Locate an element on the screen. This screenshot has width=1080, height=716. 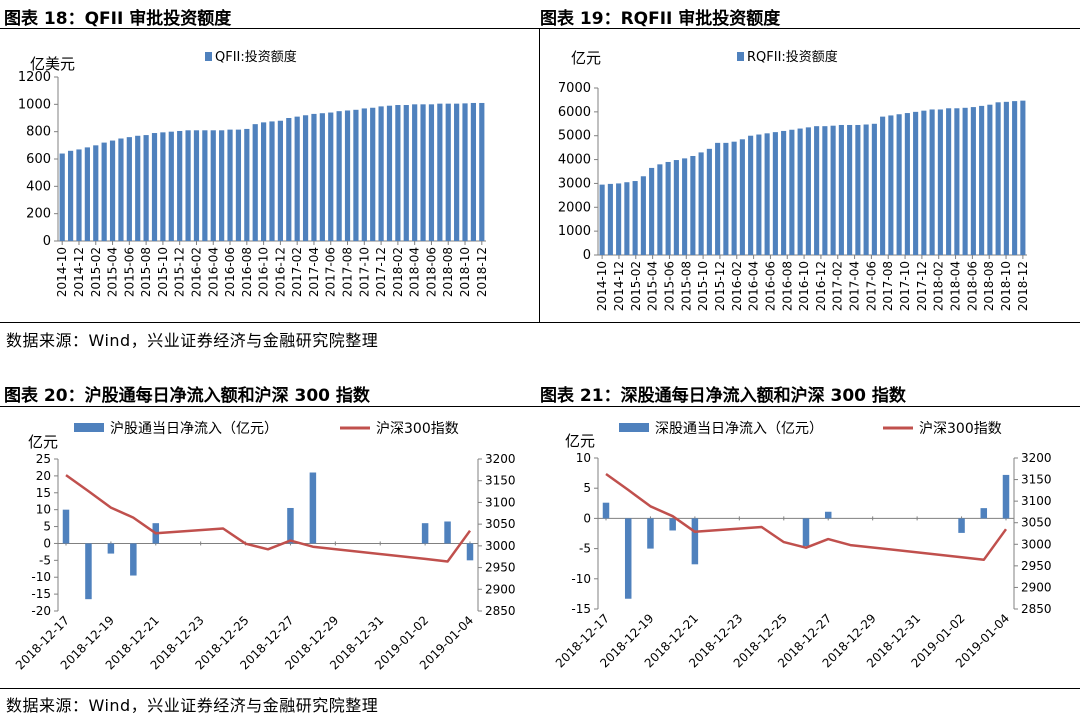
y-tick-label: 7000 is located at coordinates (574, 88).